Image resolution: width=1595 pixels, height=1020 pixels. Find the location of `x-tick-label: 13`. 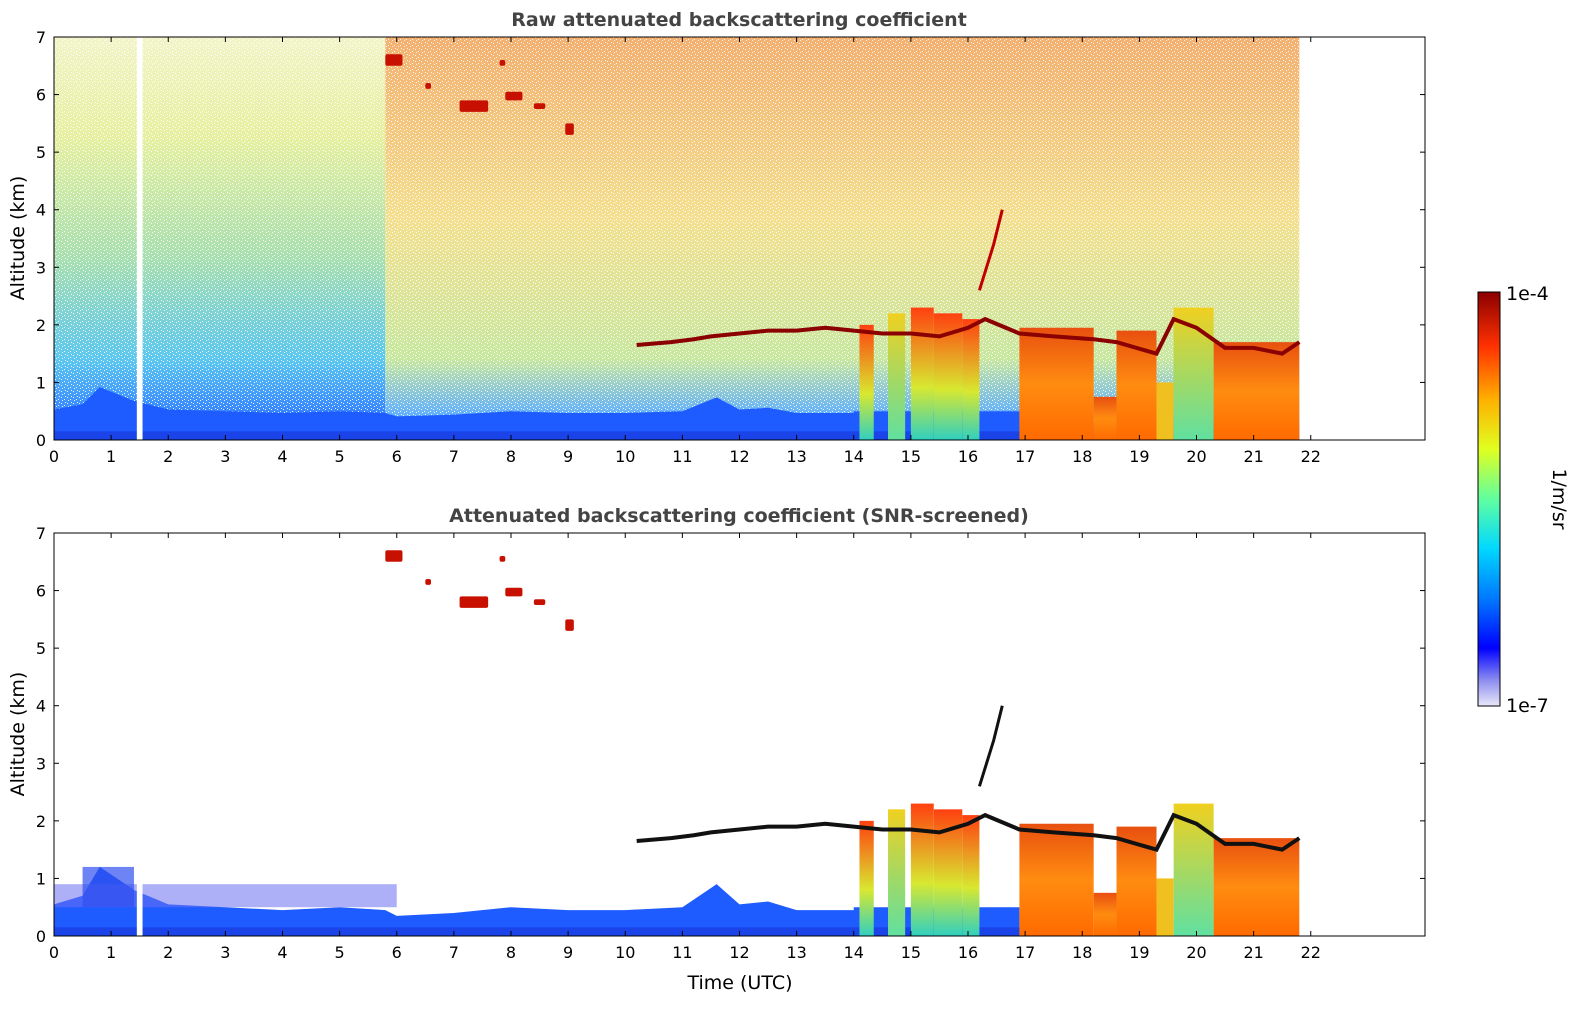

x-tick-label: 13 is located at coordinates (796, 456).